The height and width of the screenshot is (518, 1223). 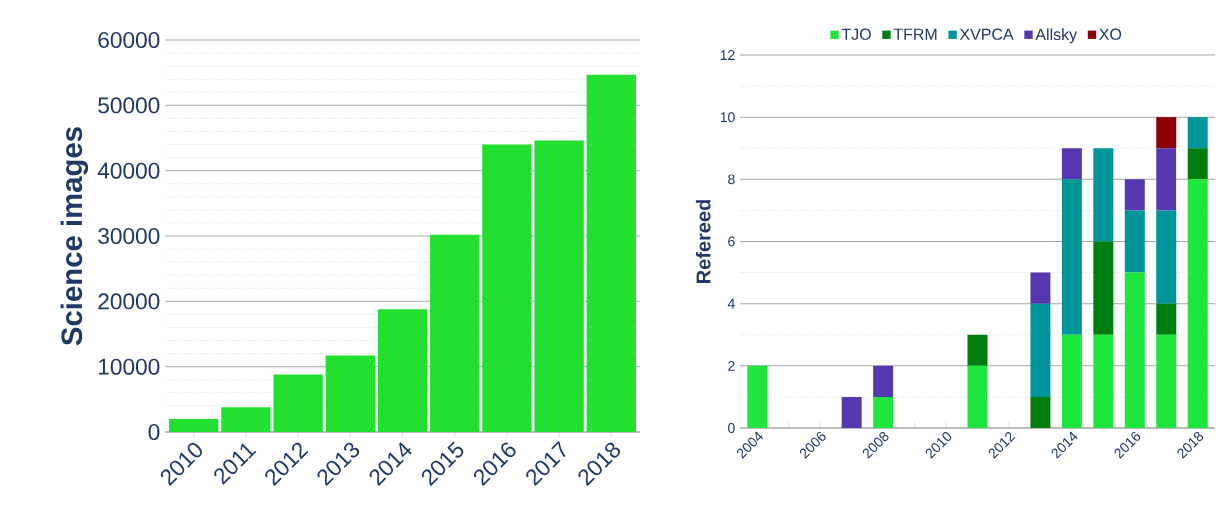 I want to click on y-tick-label: 50000, so click(x=129, y=105).